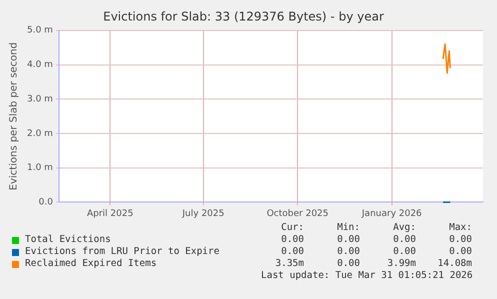  What do you see at coordinates (243, 16) in the screenshot?
I see `chart-title: Evictions for Slab: 33 (129376 Bytes) - by year` at bounding box center [243, 16].